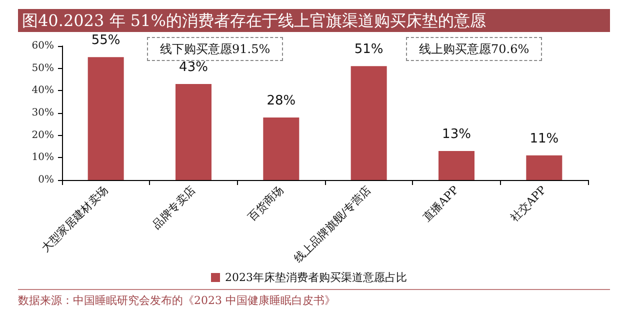  Describe the element at coordinates (474, 49) in the screenshot. I see `annotation: 线上购买意愿70.6%` at that location.